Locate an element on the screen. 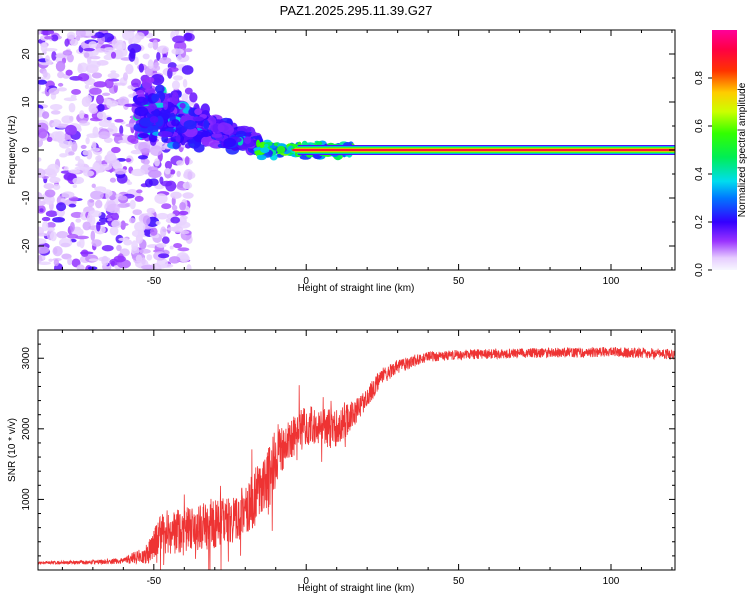 The width and height of the screenshot is (750, 605). colorbar-ticks: 0.0 0.2 0.4 0.6 0.8 is located at coordinates (703, 174).